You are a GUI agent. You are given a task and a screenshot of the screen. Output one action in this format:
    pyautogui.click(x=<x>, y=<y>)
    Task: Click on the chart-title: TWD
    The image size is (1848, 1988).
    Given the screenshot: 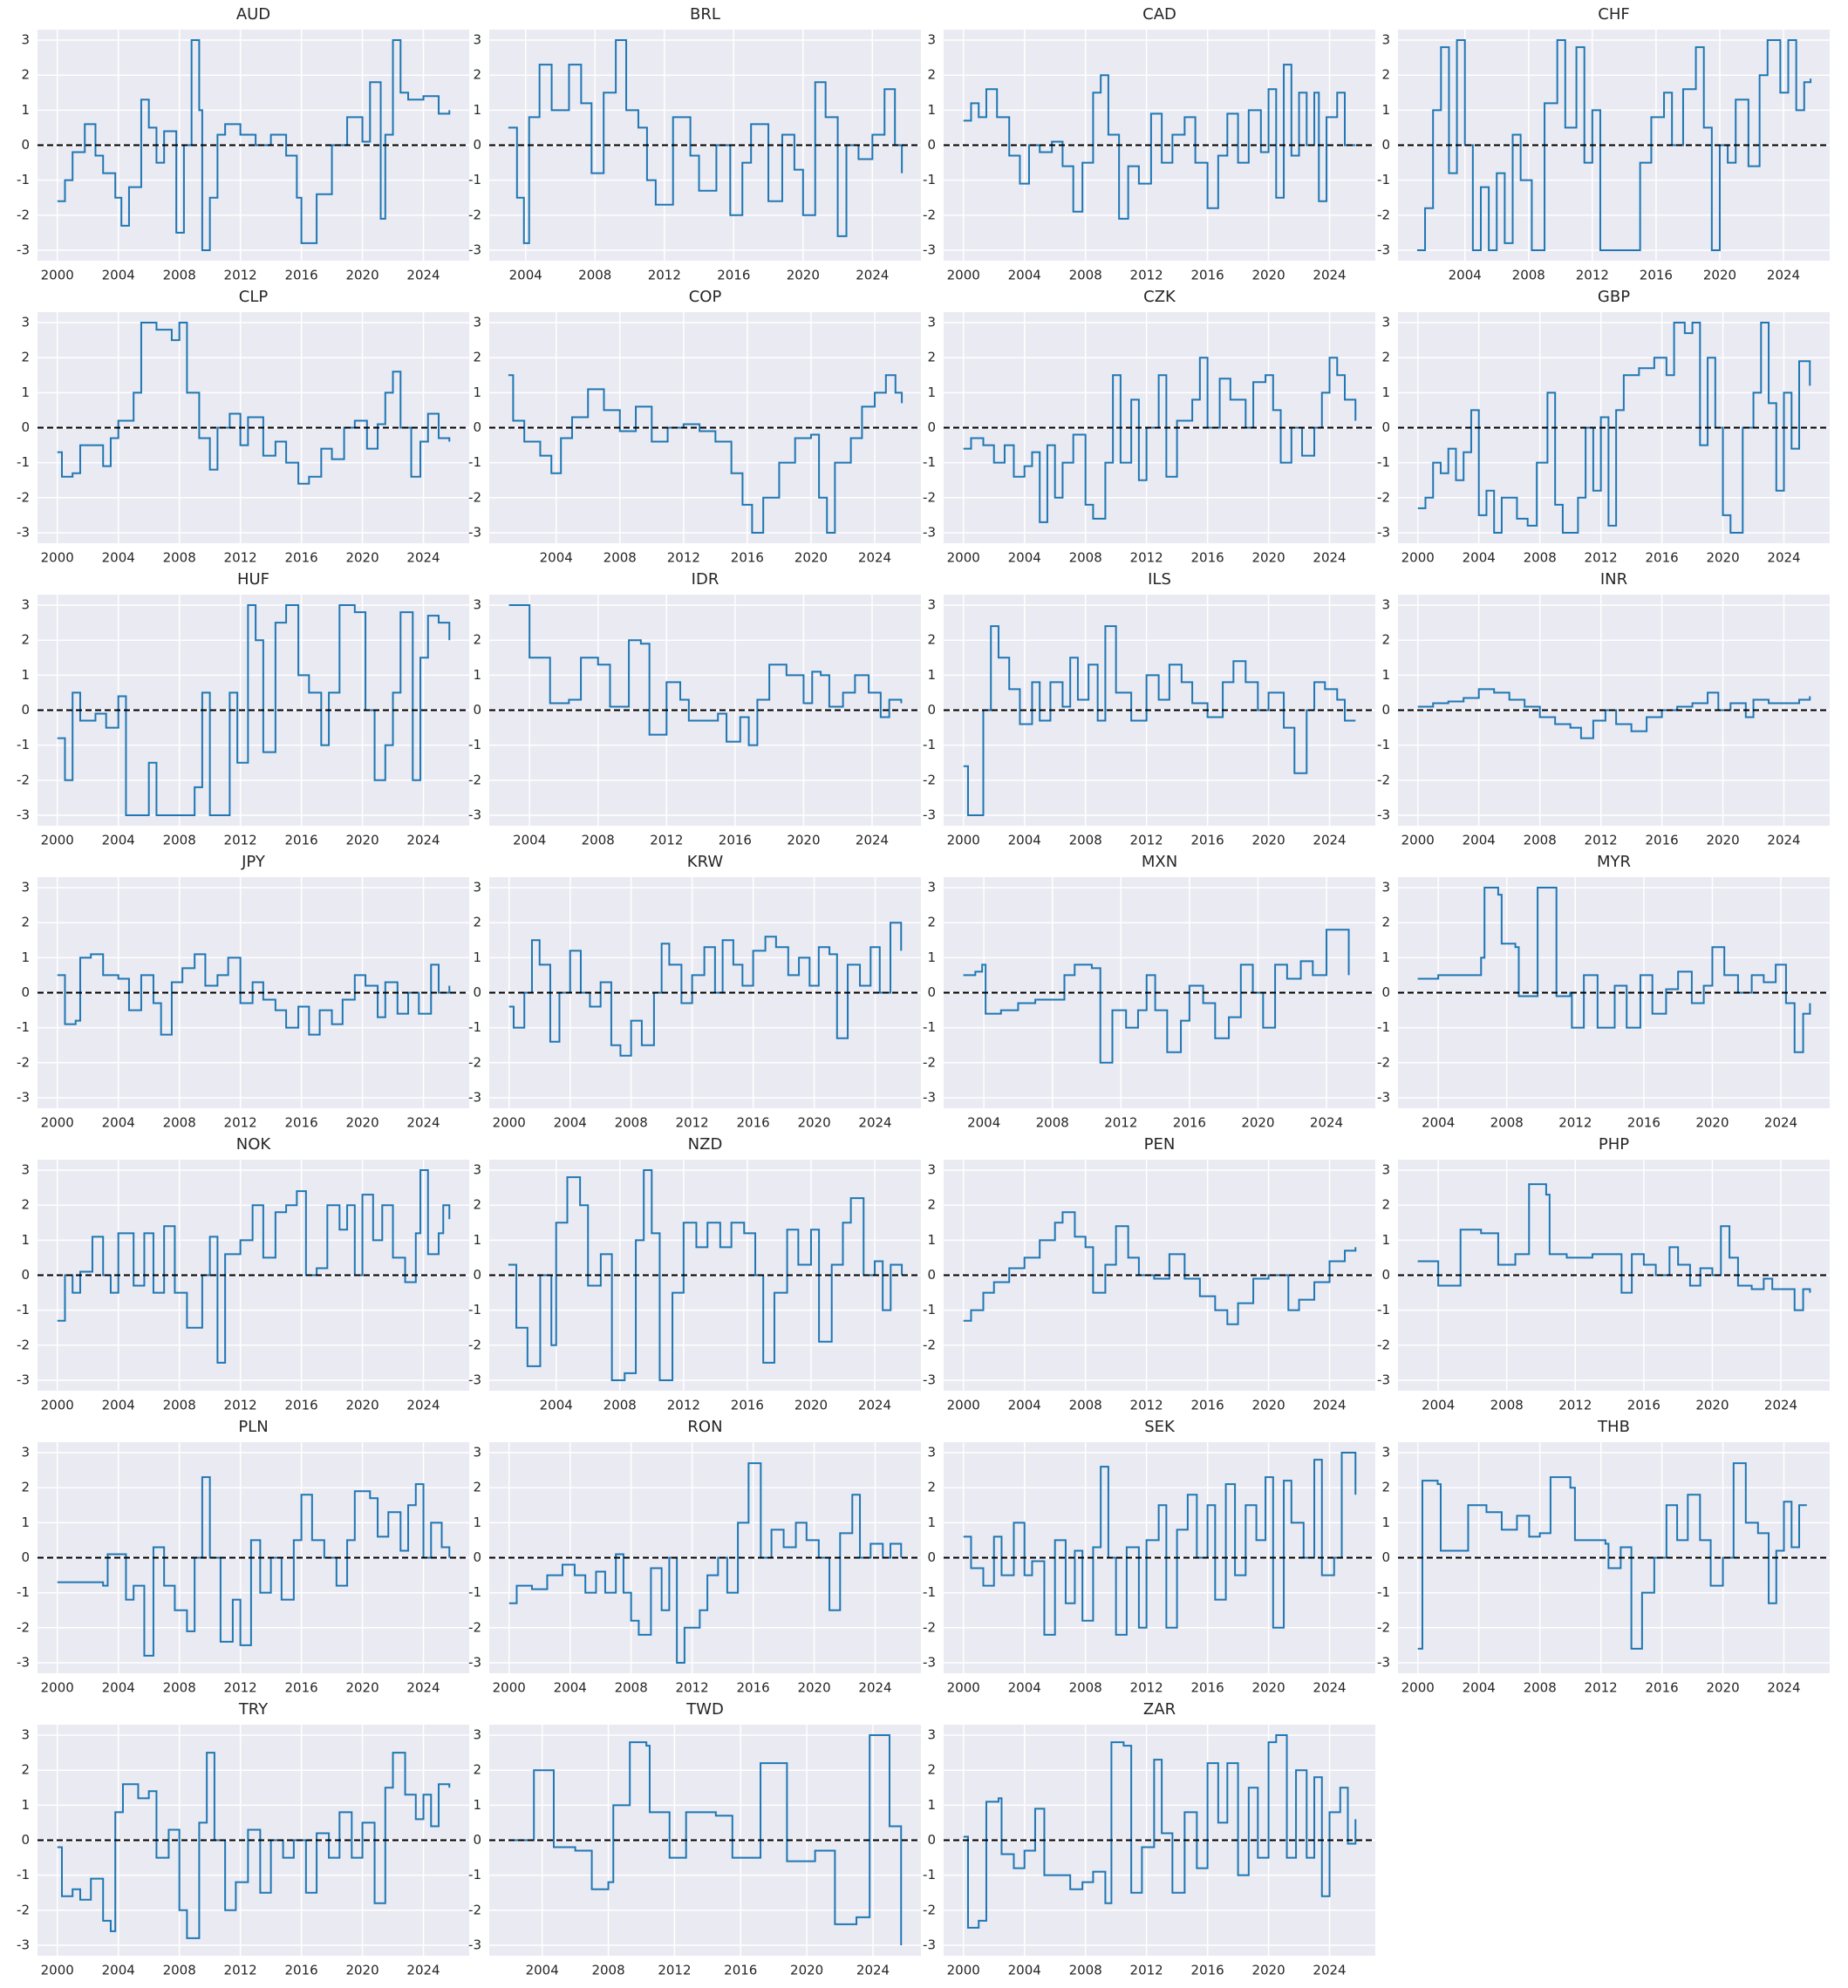 What is the action you would take?
    pyautogui.click(x=704, y=1710)
    